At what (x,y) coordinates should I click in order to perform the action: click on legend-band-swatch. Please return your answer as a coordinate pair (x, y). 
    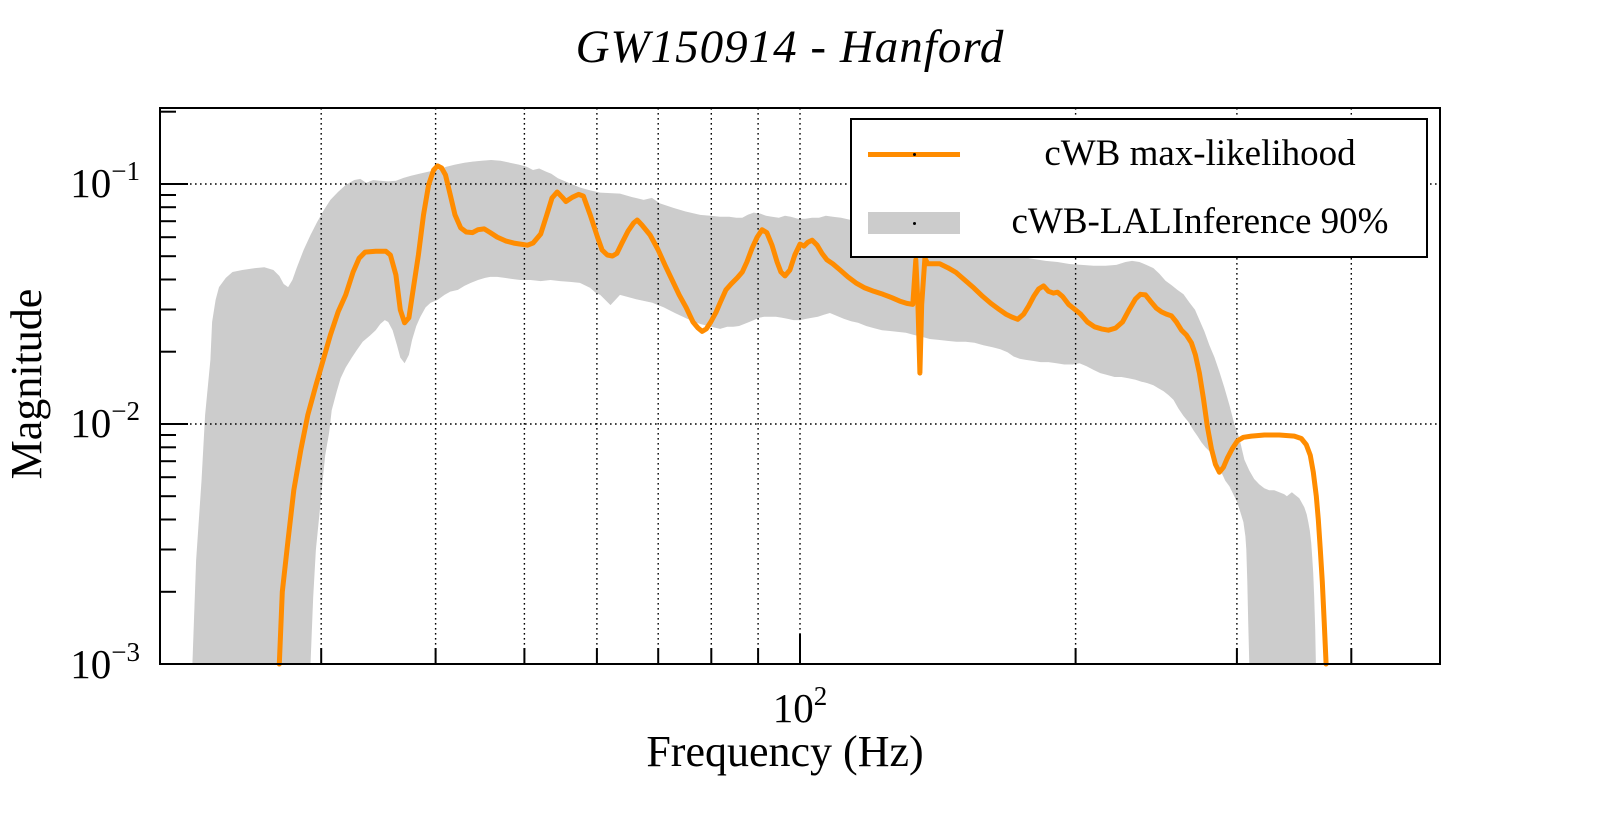
    Looking at the image, I should click on (914, 223).